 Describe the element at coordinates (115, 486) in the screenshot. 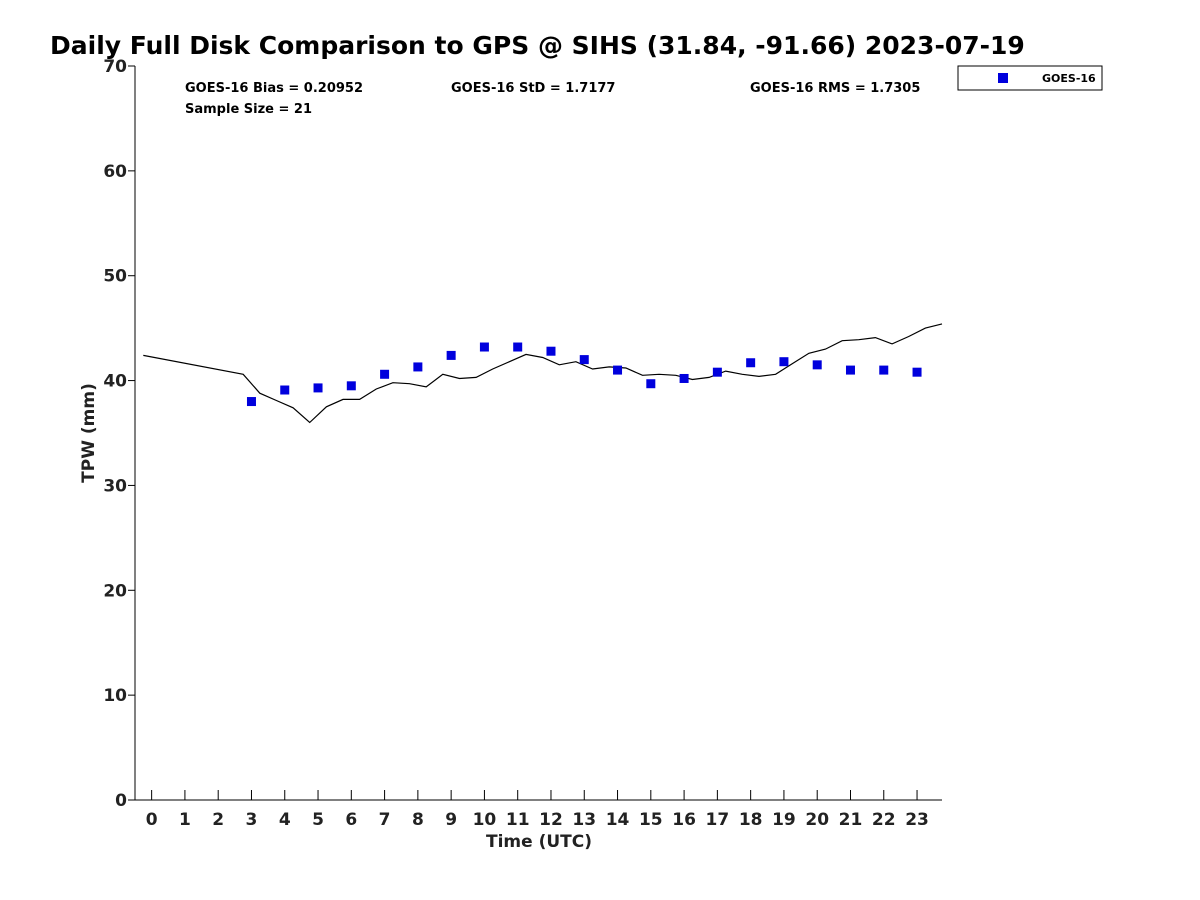

I see `y-tick-label: 30` at that location.